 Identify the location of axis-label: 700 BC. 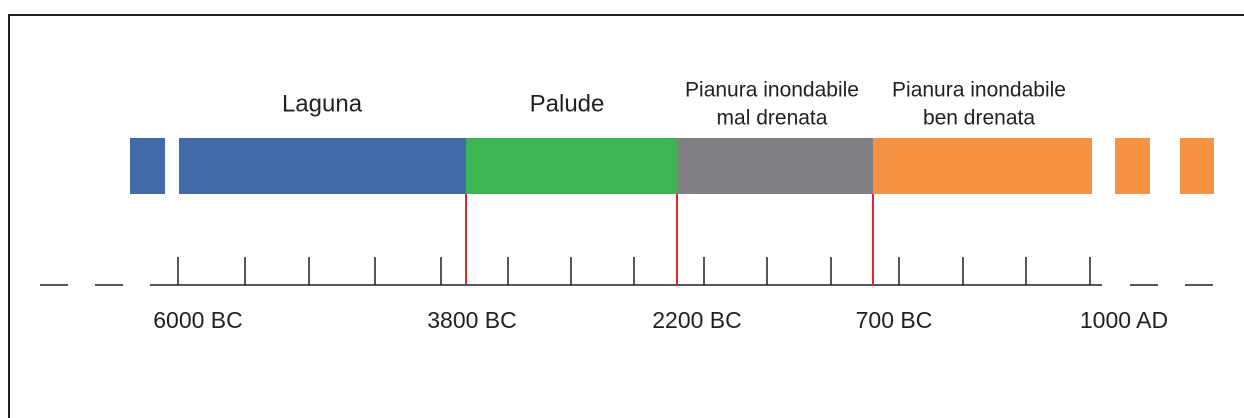
(894, 320).